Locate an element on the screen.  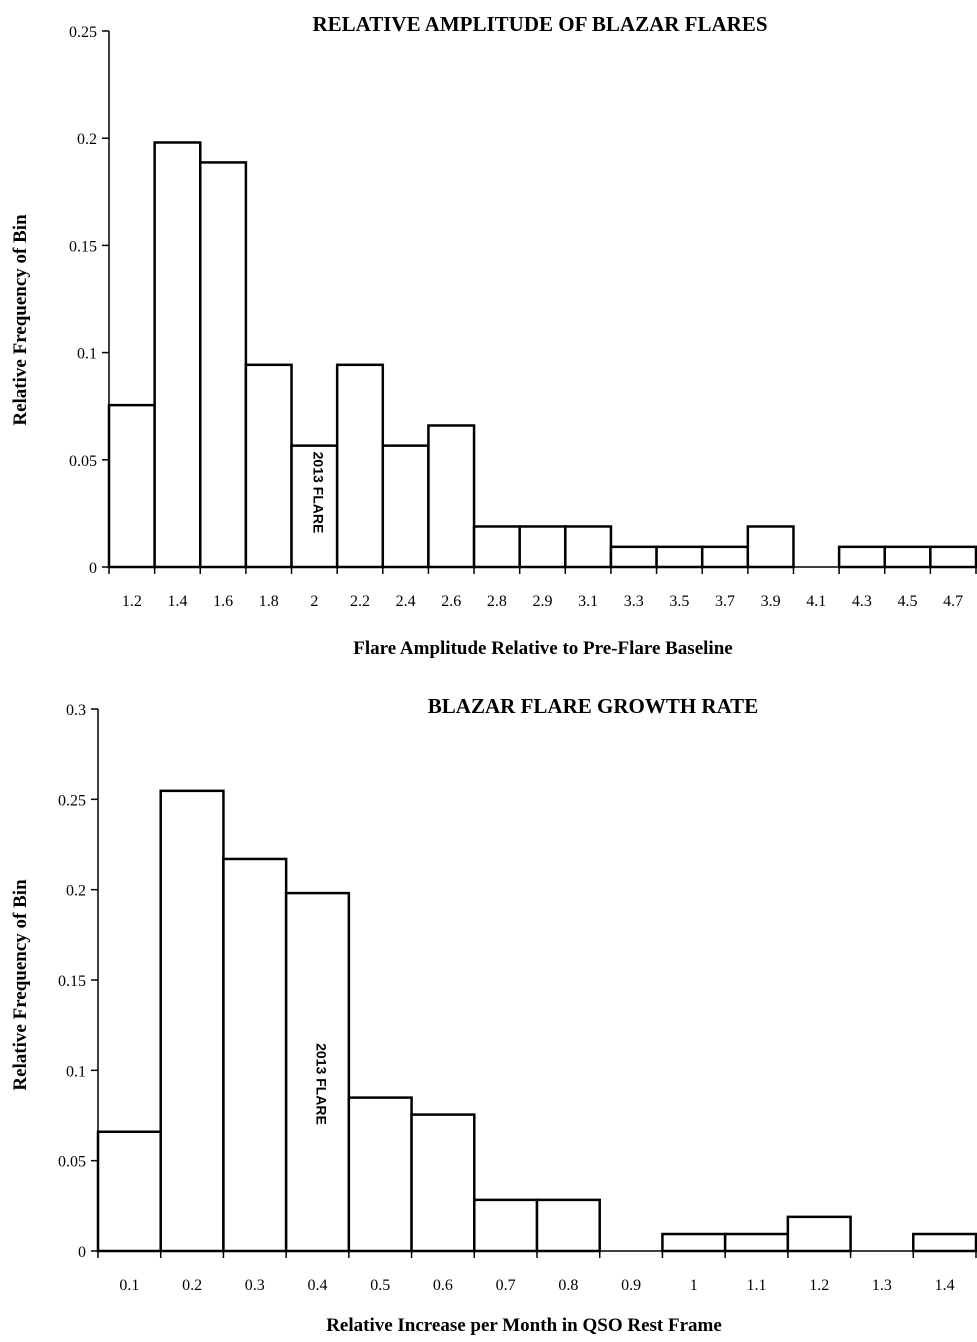
x-tick-label: 3.7 is located at coordinates (725, 601).